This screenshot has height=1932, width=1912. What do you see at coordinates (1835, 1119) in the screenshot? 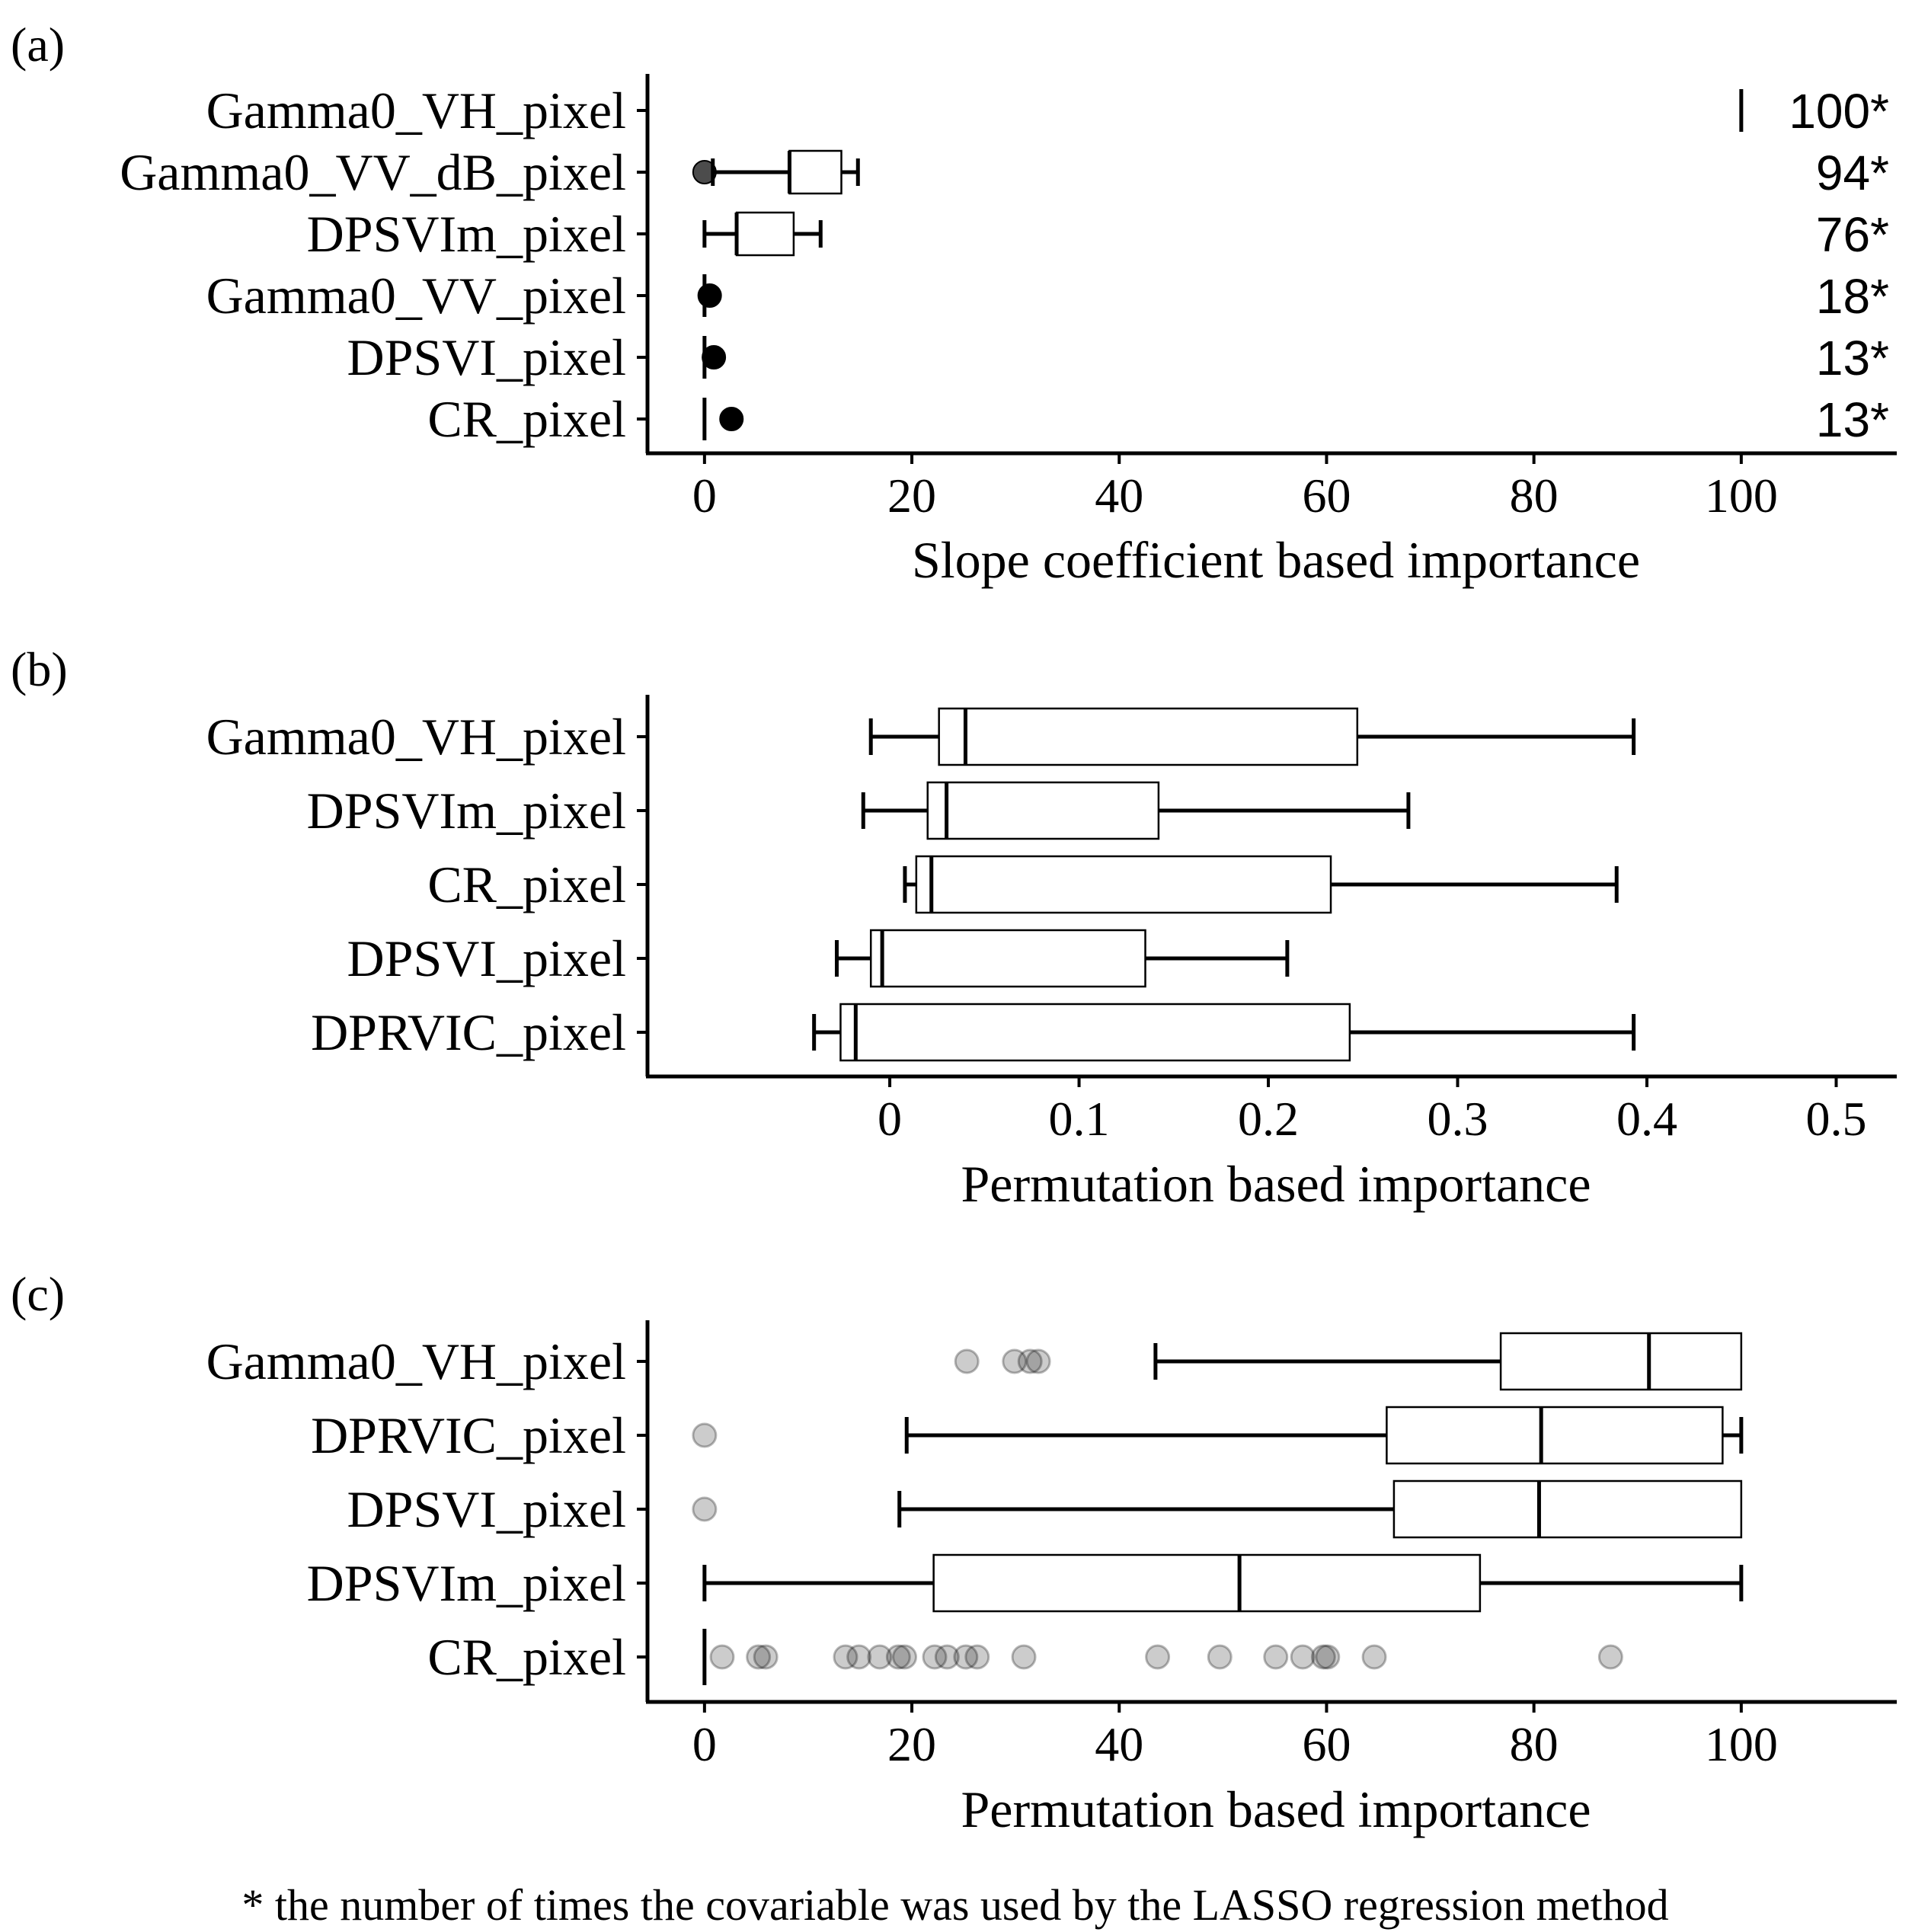
I see `x-tick-label: 0.5` at bounding box center [1835, 1119].